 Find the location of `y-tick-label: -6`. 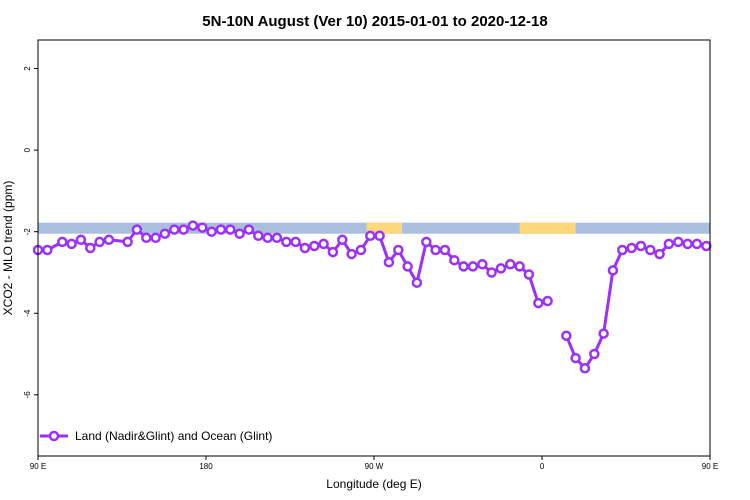

y-tick-label: -6 is located at coordinates (27, 395).